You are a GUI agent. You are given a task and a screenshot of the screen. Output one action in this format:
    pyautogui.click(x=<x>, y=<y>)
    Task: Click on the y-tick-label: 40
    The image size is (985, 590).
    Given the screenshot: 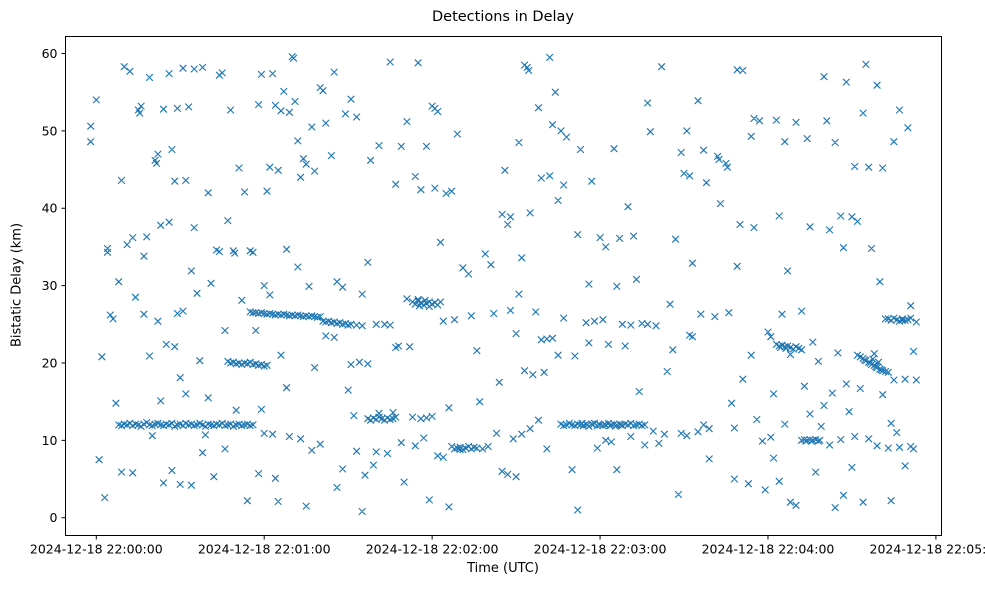 What is the action you would take?
    pyautogui.click(x=50, y=208)
    